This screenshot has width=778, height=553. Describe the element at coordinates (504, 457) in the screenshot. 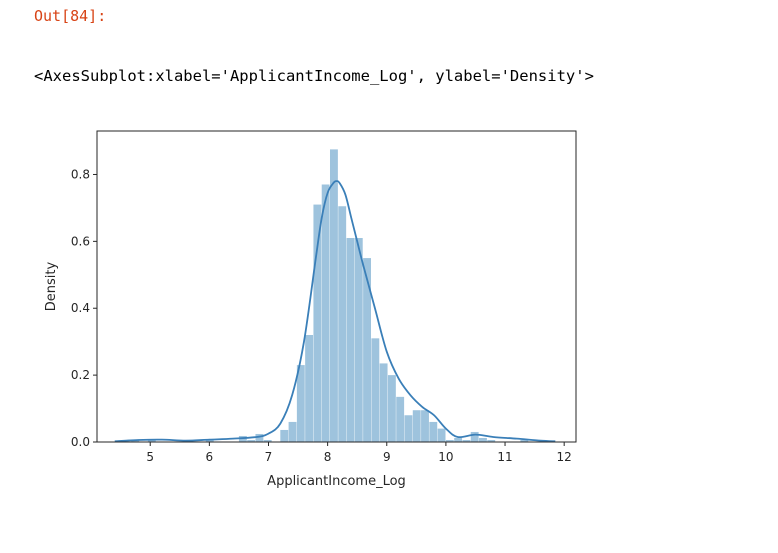

I see `x-tick-label: 11` at that location.